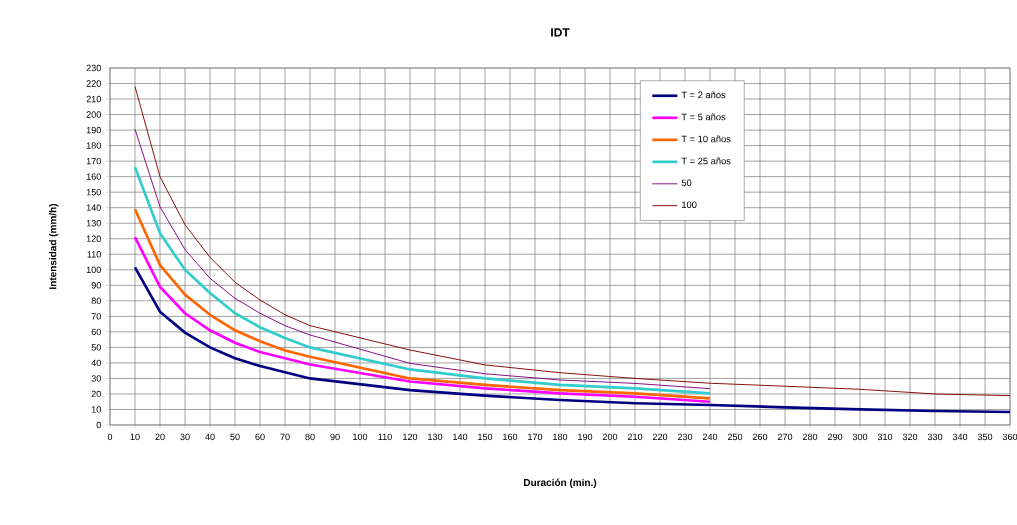  What do you see at coordinates (93, 114) in the screenshot?
I see `y-tick-label: 200` at bounding box center [93, 114].